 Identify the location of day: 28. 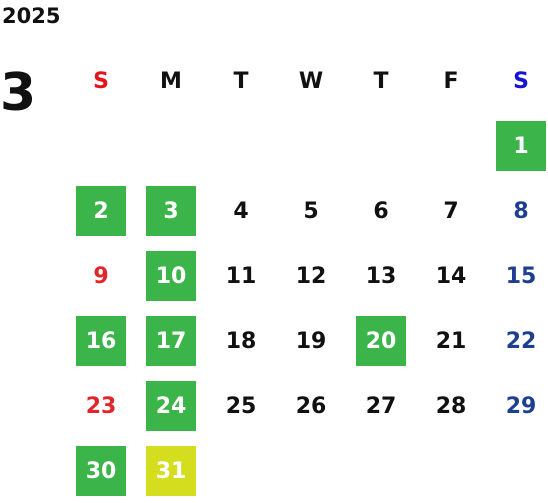
(451, 406).